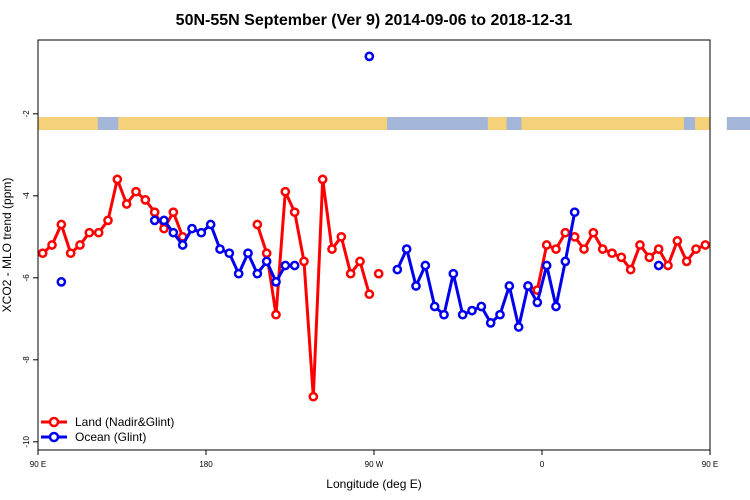 The height and width of the screenshot is (500, 750). I want to click on y-tick-label: -10, so click(26, 441).